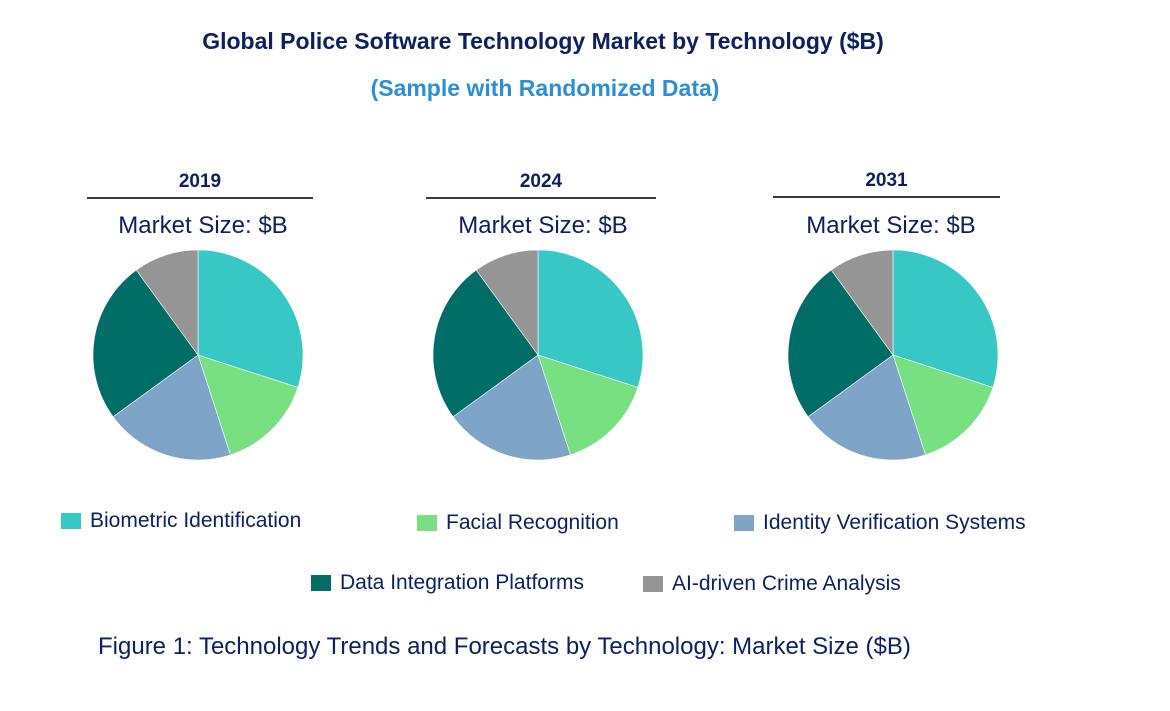  I want to click on pie-slice-2019-identity-verification-systems, so click(171, 407).